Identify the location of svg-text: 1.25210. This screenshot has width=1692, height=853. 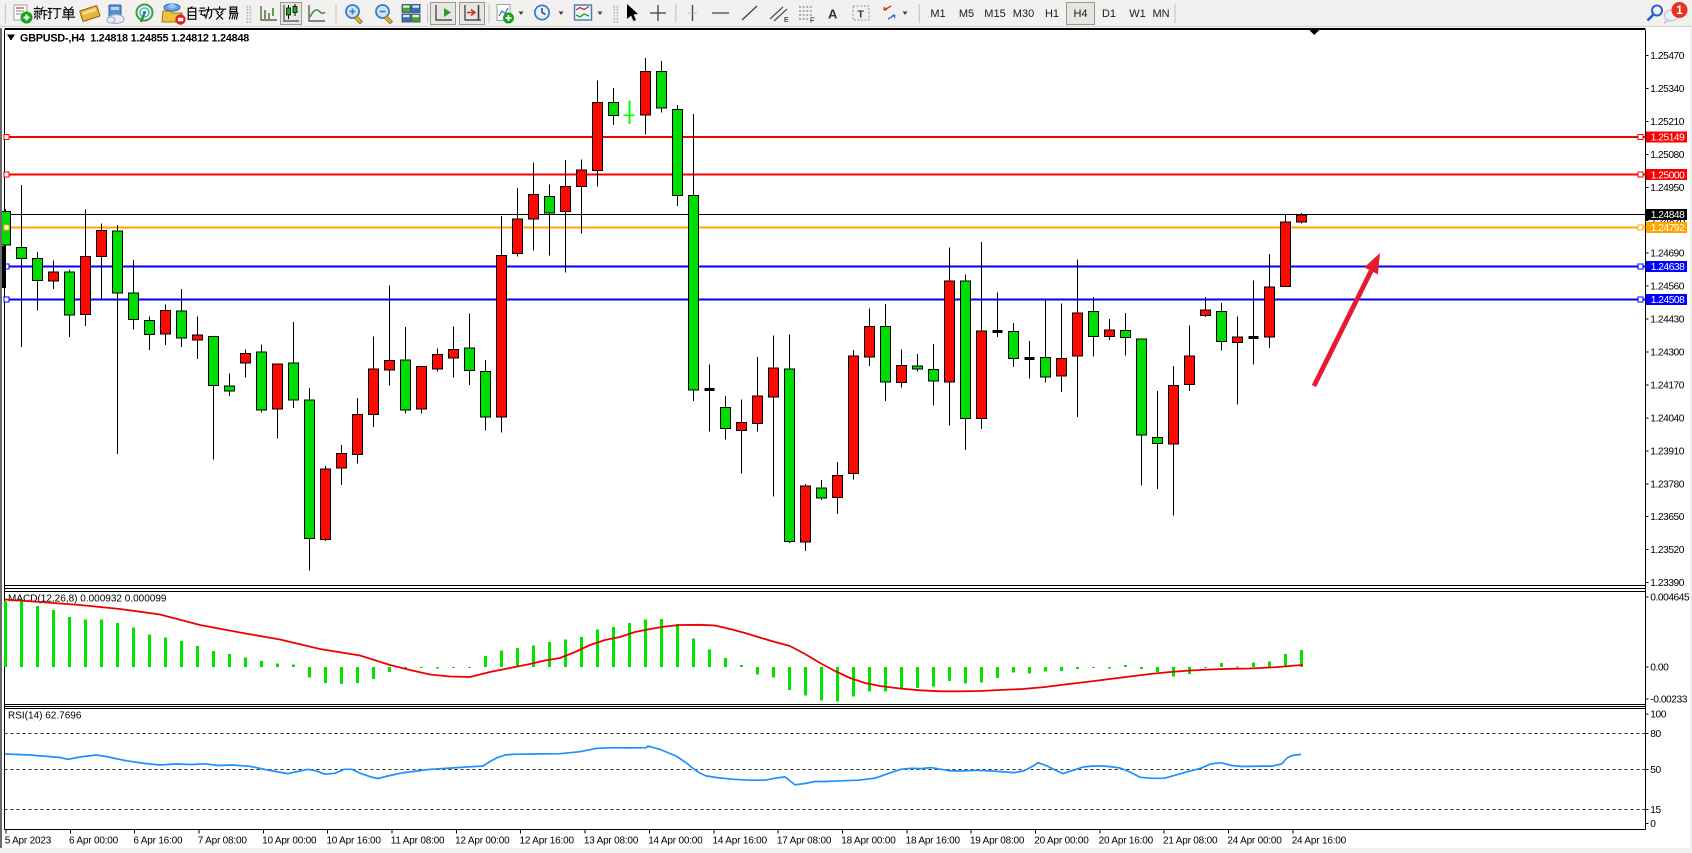
(1667, 122).